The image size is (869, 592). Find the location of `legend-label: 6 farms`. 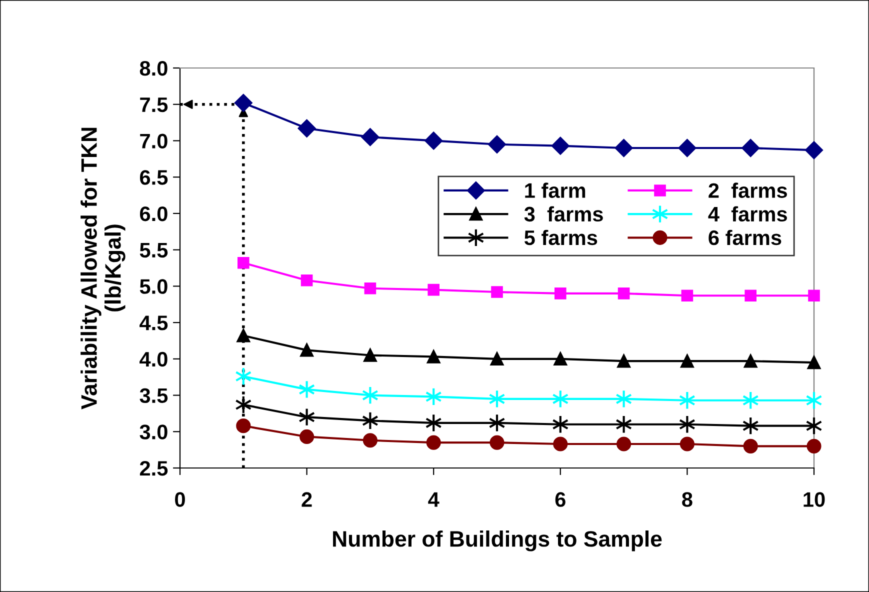

legend-label: 6 farms is located at coordinates (745, 238).